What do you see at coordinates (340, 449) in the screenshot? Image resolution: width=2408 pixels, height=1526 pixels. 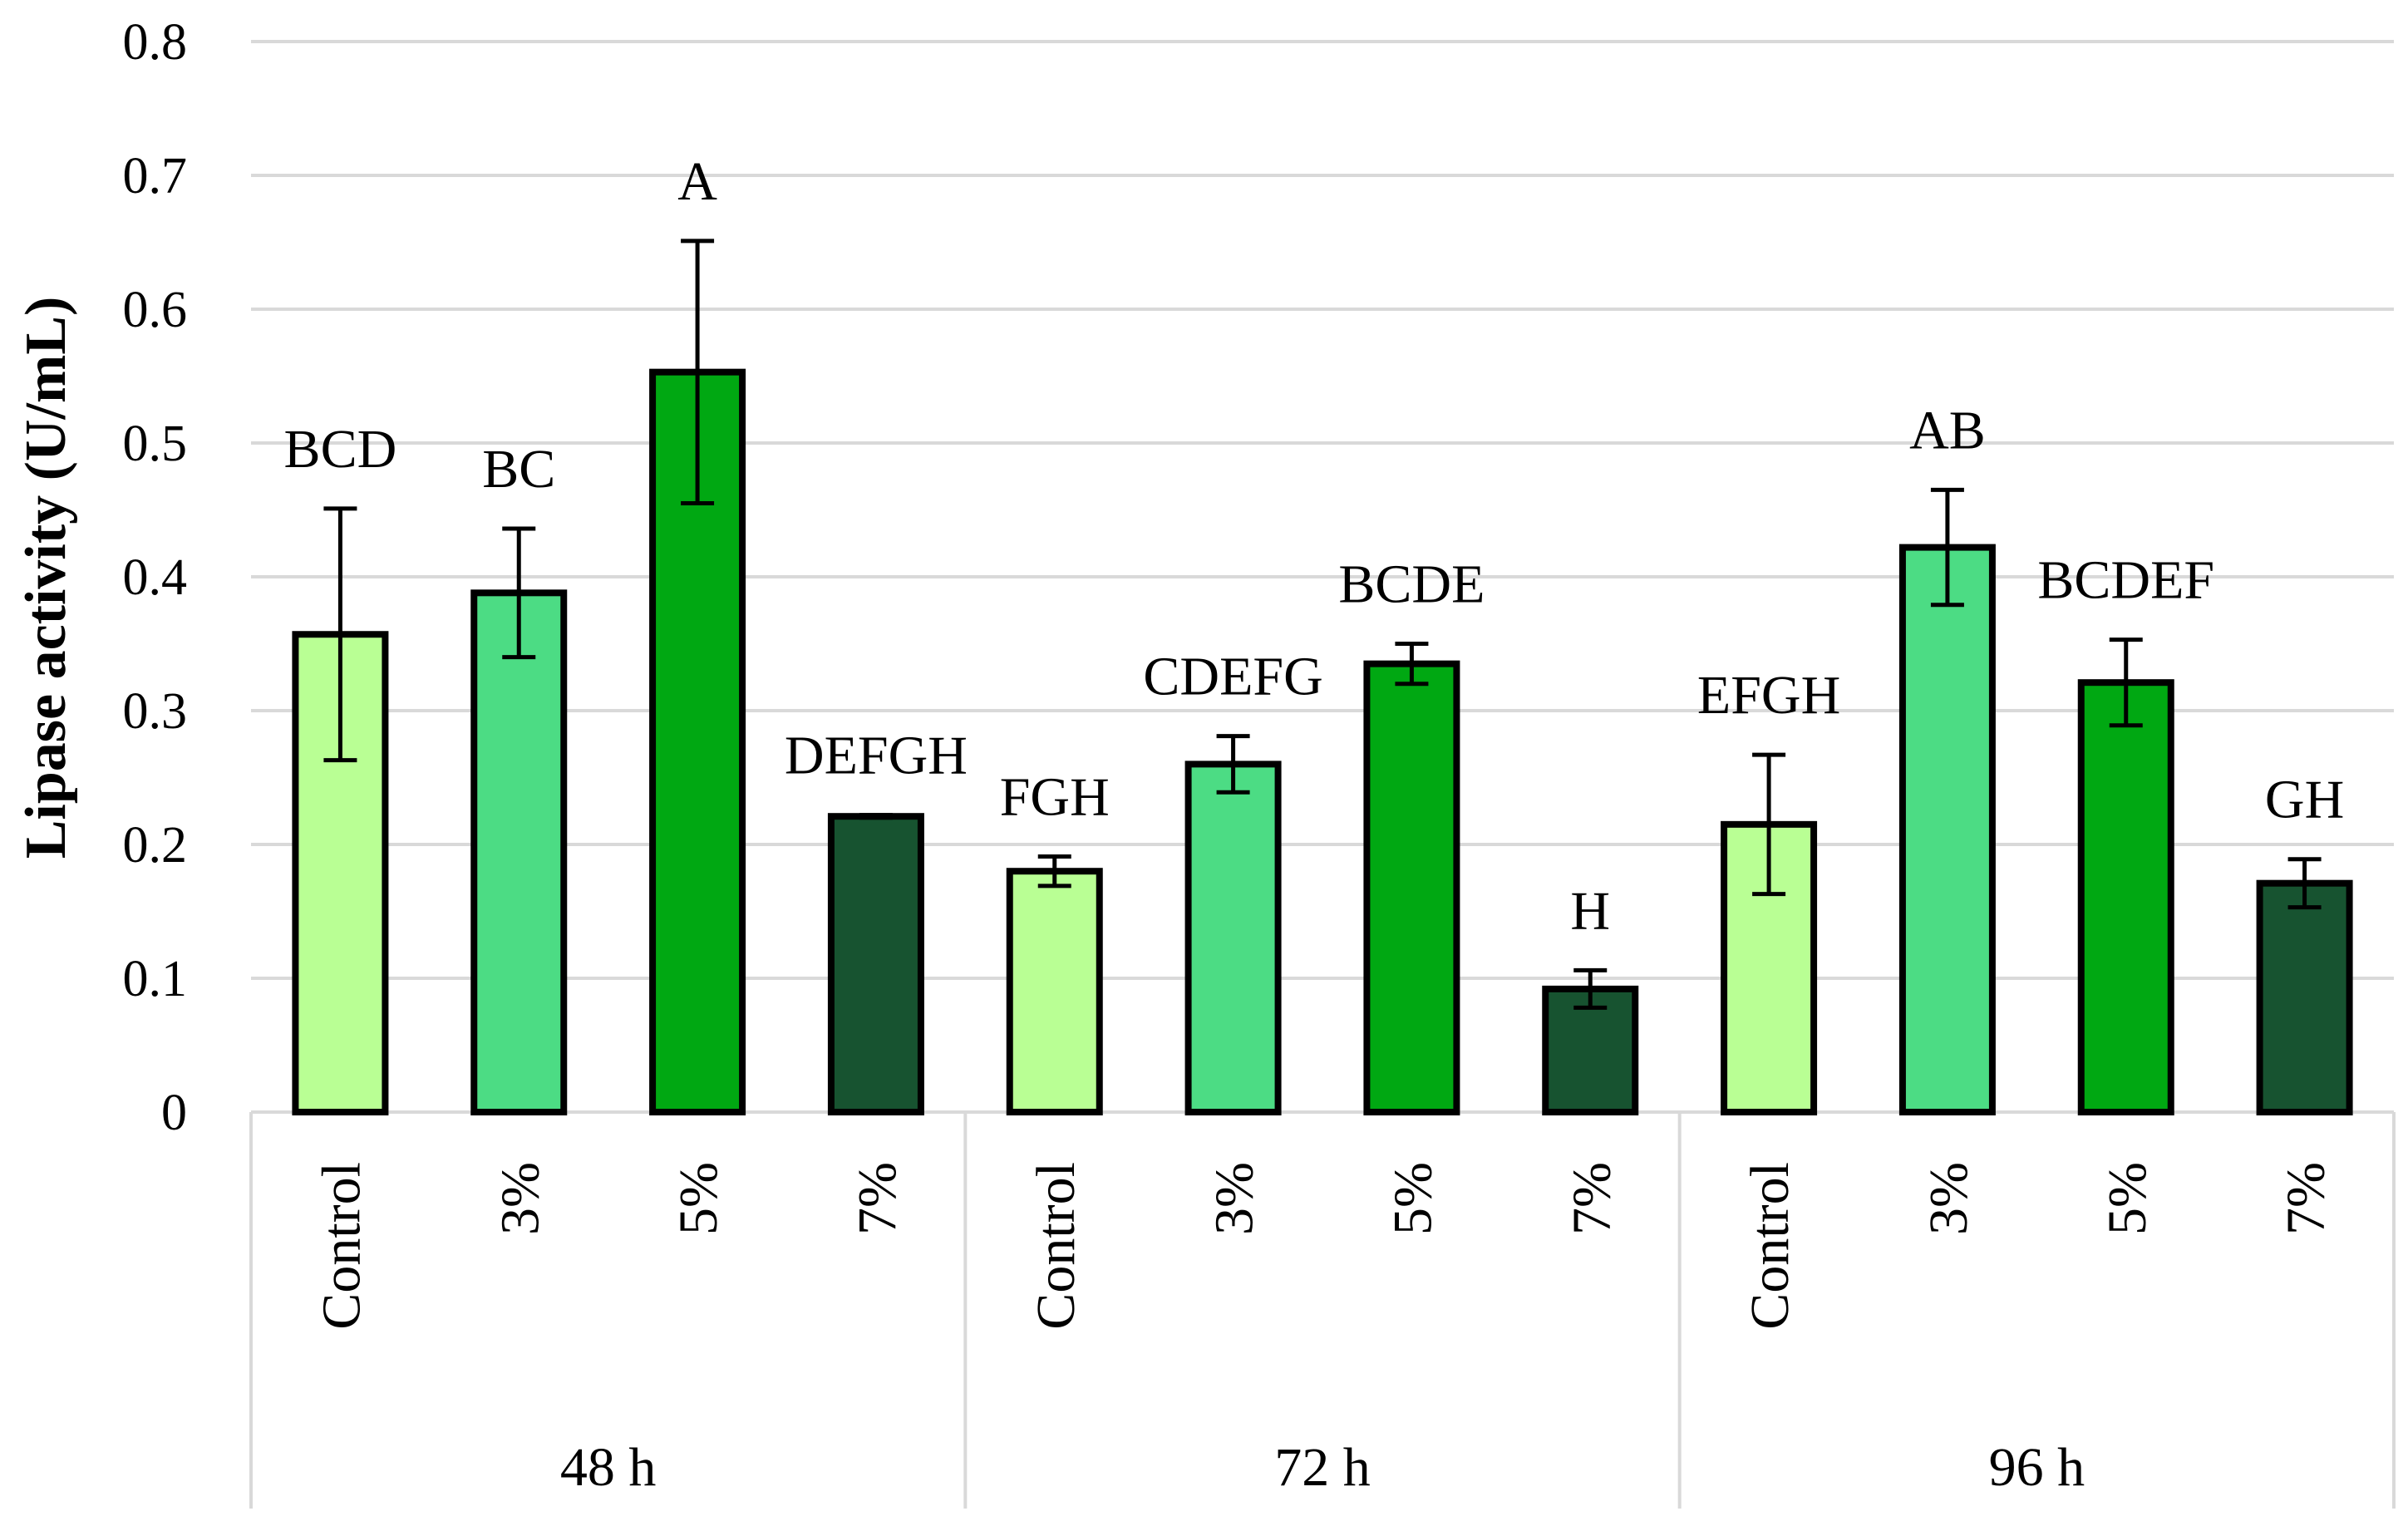 I see `significance-letter: BCD` at bounding box center [340, 449].